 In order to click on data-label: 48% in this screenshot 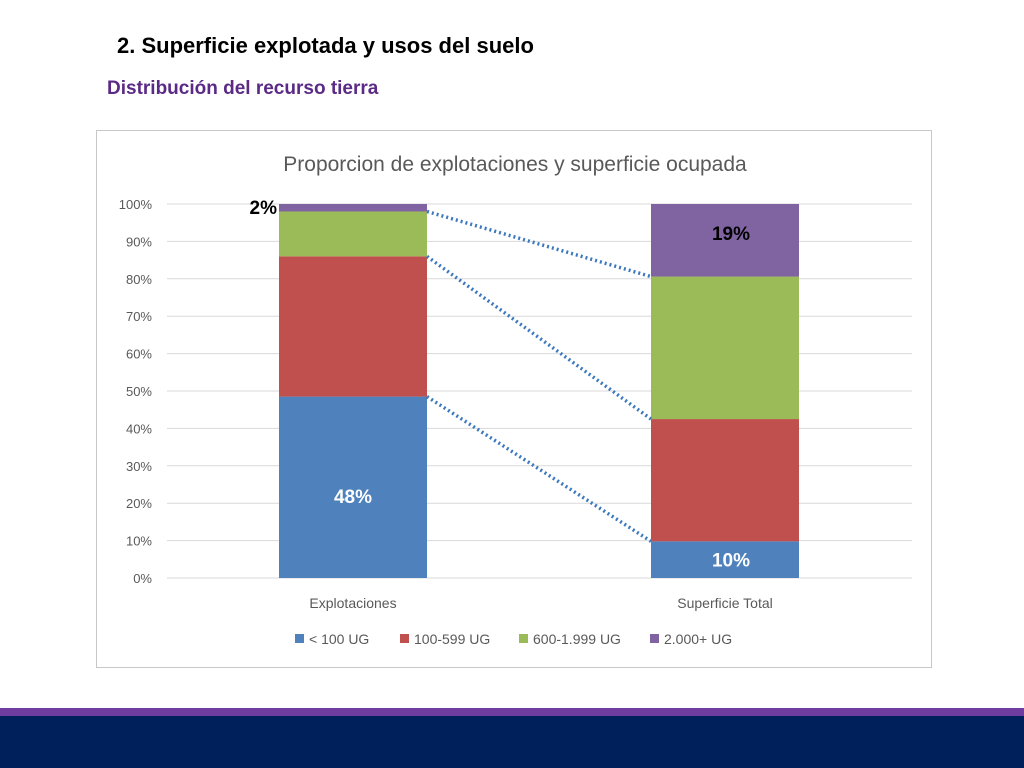, I will do `click(353, 497)`.